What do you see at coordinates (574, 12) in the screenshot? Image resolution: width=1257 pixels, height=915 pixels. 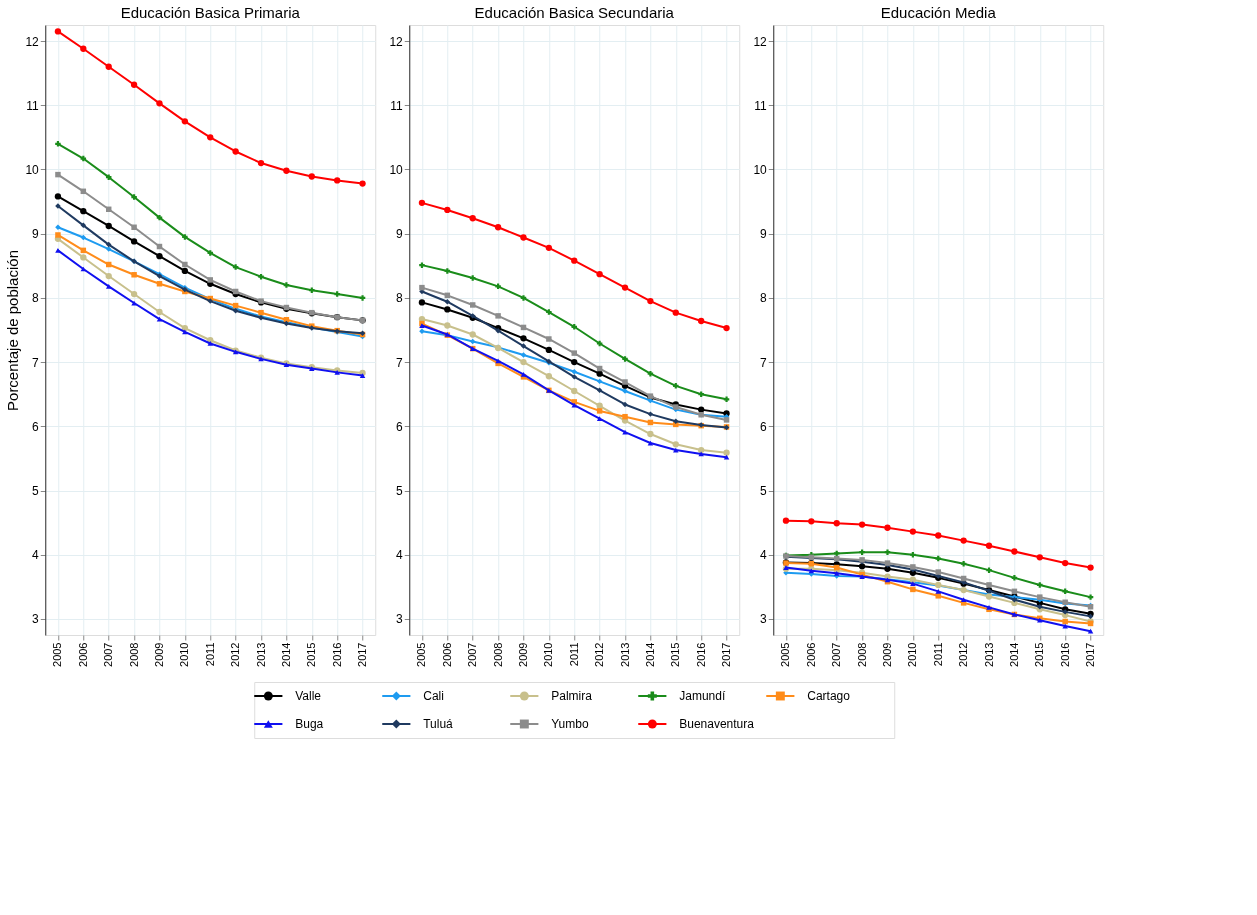 I see `chart-title: Educación Basica Secundaria` at bounding box center [574, 12].